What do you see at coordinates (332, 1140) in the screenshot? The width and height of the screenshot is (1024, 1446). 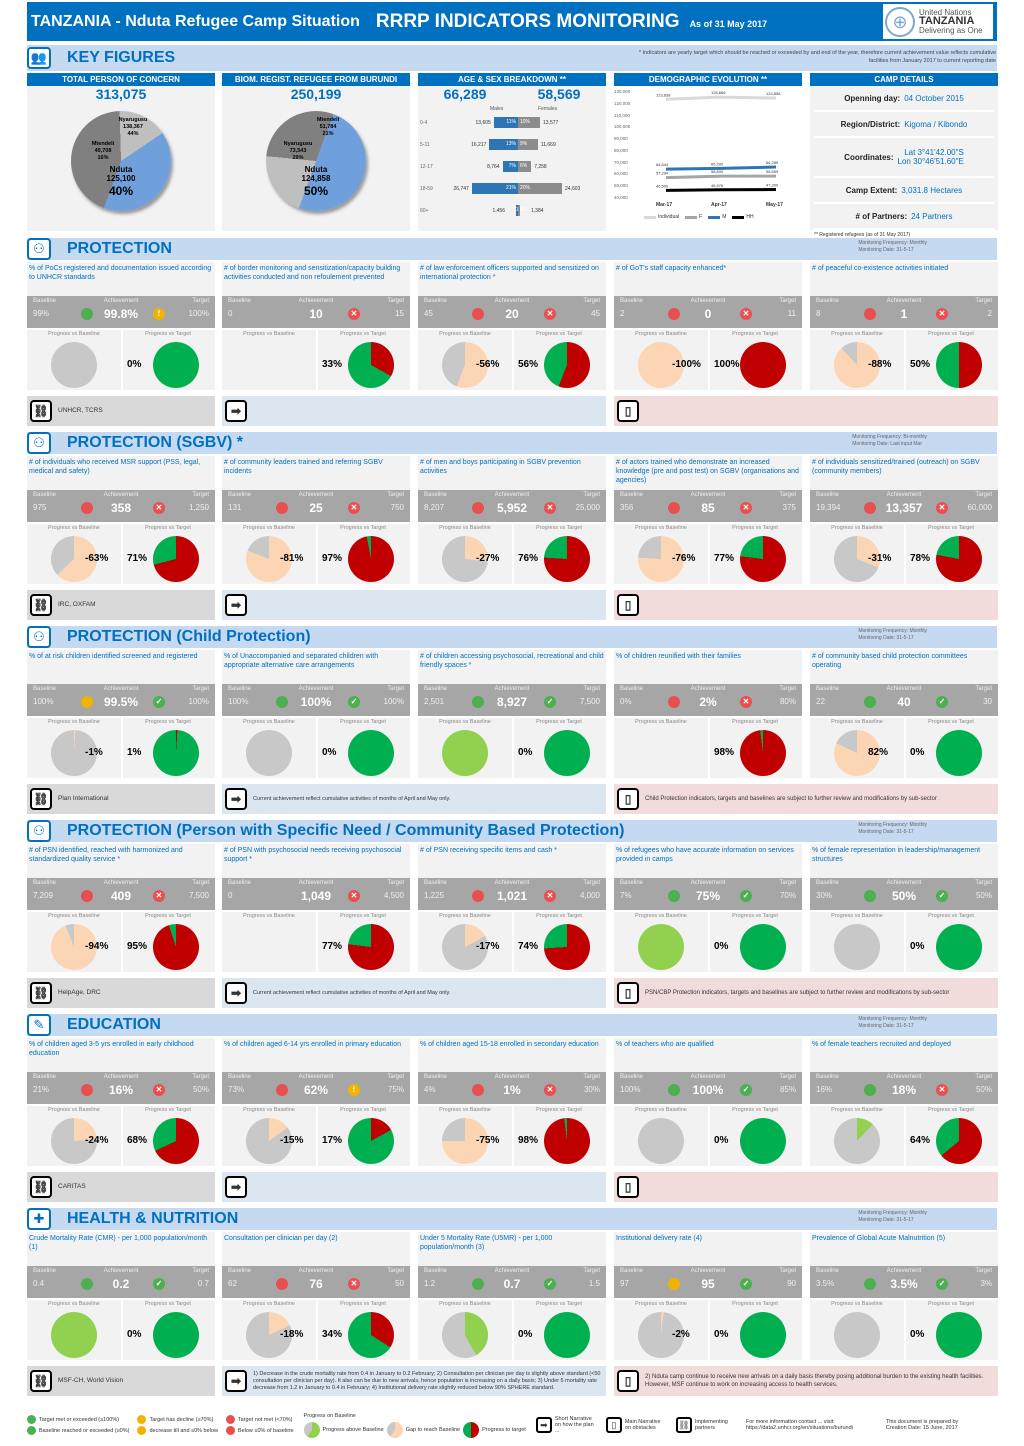 I see `target-progress-value: 17%` at bounding box center [332, 1140].